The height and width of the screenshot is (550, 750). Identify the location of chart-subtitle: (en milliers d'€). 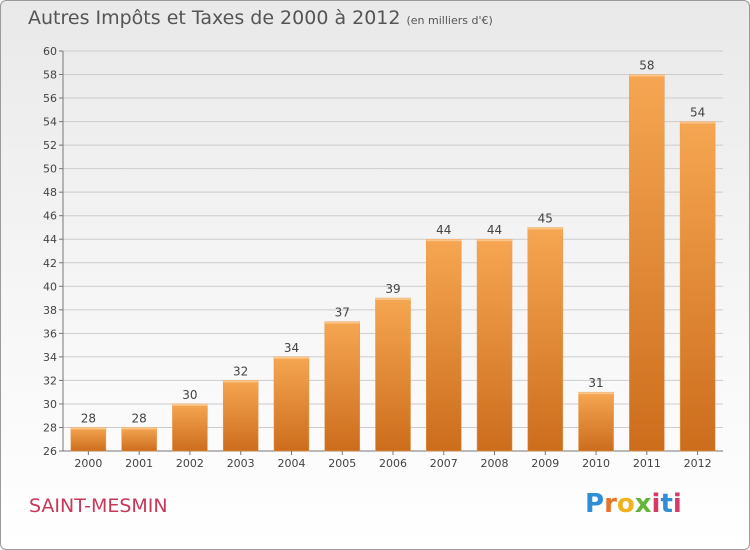
(449, 20).